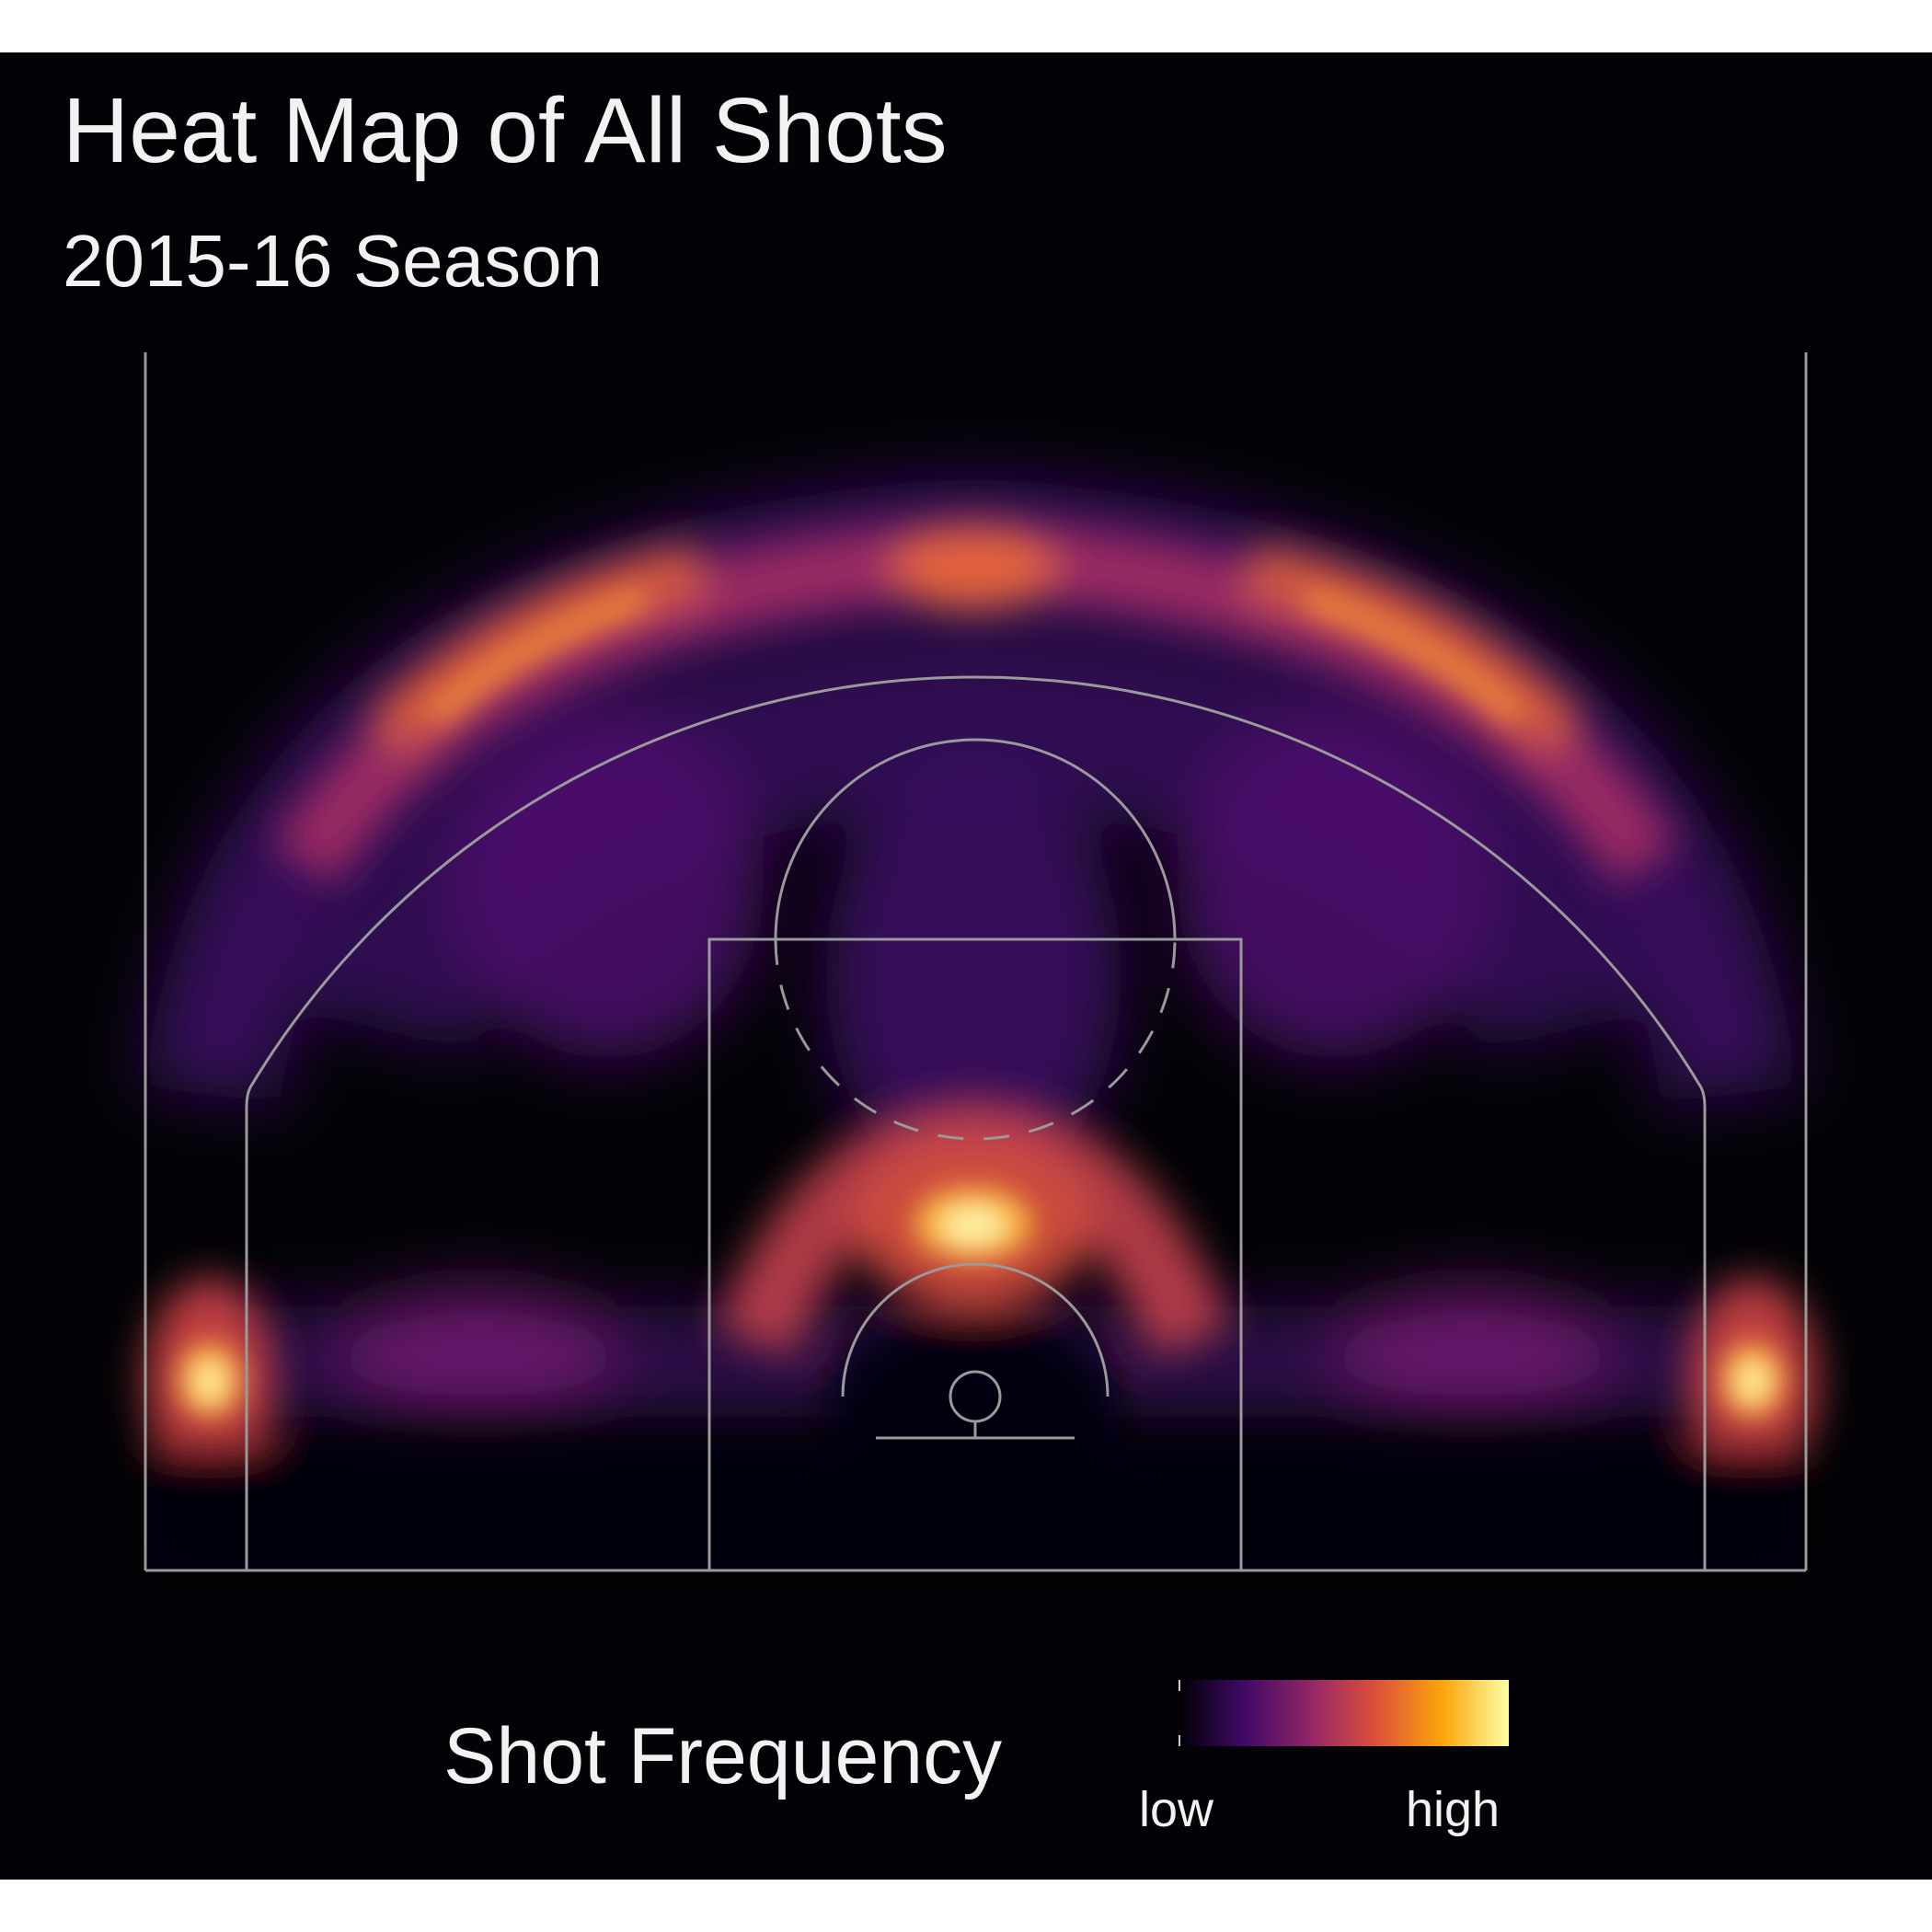 Image resolution: width=1932 pixels, height=1932 pixels. What do you see at coordinates (974, 568) in the screenshot?
I see `heat-top-key-hot` at bounding box center [974, 568].